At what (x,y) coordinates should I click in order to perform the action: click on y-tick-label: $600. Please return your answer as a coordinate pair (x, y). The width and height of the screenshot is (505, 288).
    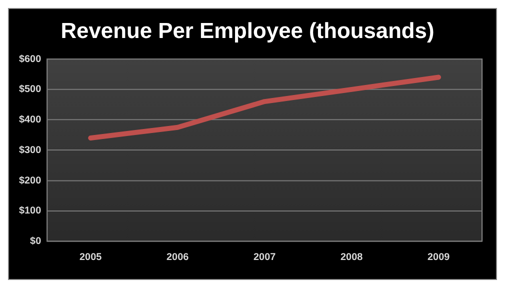
    Looking at the image, I should click on (30, 59).